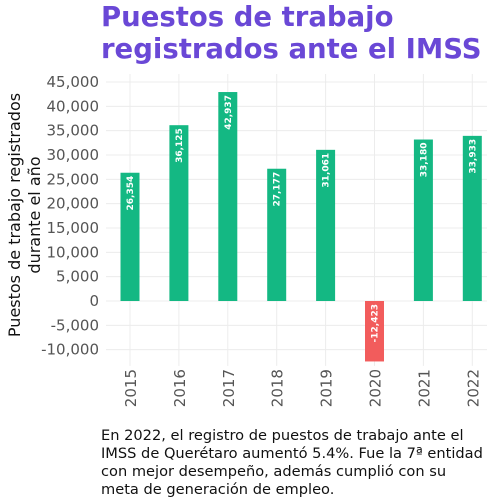 The image size is (500, 500). Describe the element at coordinates (94, 301) in the screenshot. I see `y-tick-label: 0` at that location.